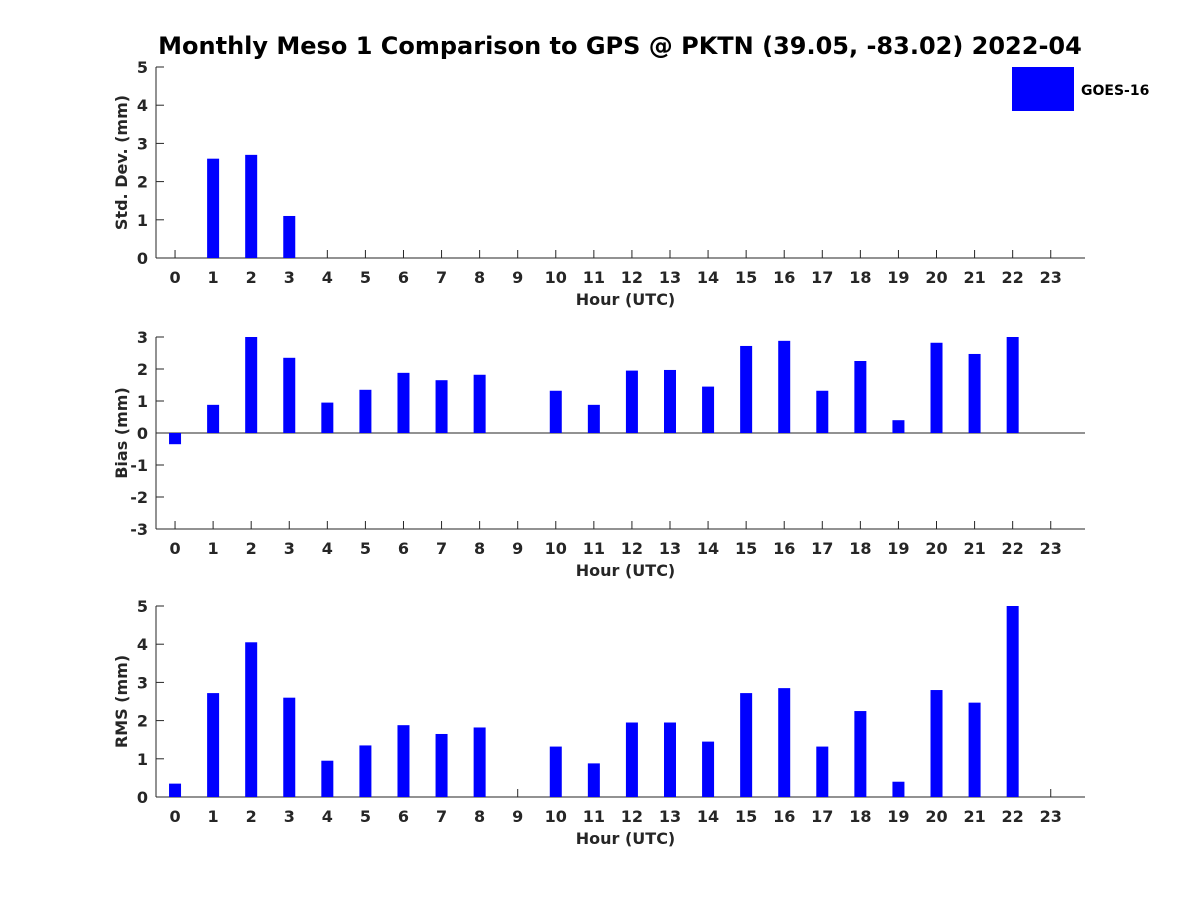  What do you see at coordinates (1043, 89) in the screenshot?
I see `legend-swatch` at bounding box center [1043, 89].